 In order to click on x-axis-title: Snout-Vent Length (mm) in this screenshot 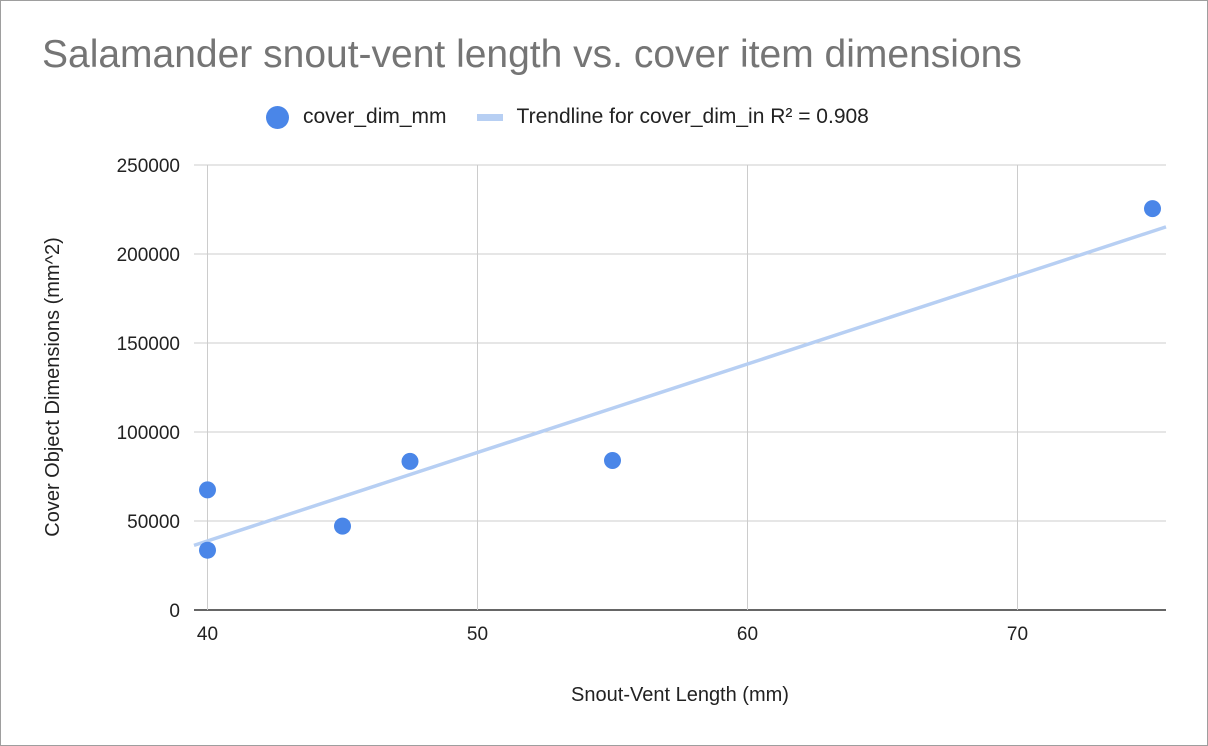, I will do `click(680, 695)`.